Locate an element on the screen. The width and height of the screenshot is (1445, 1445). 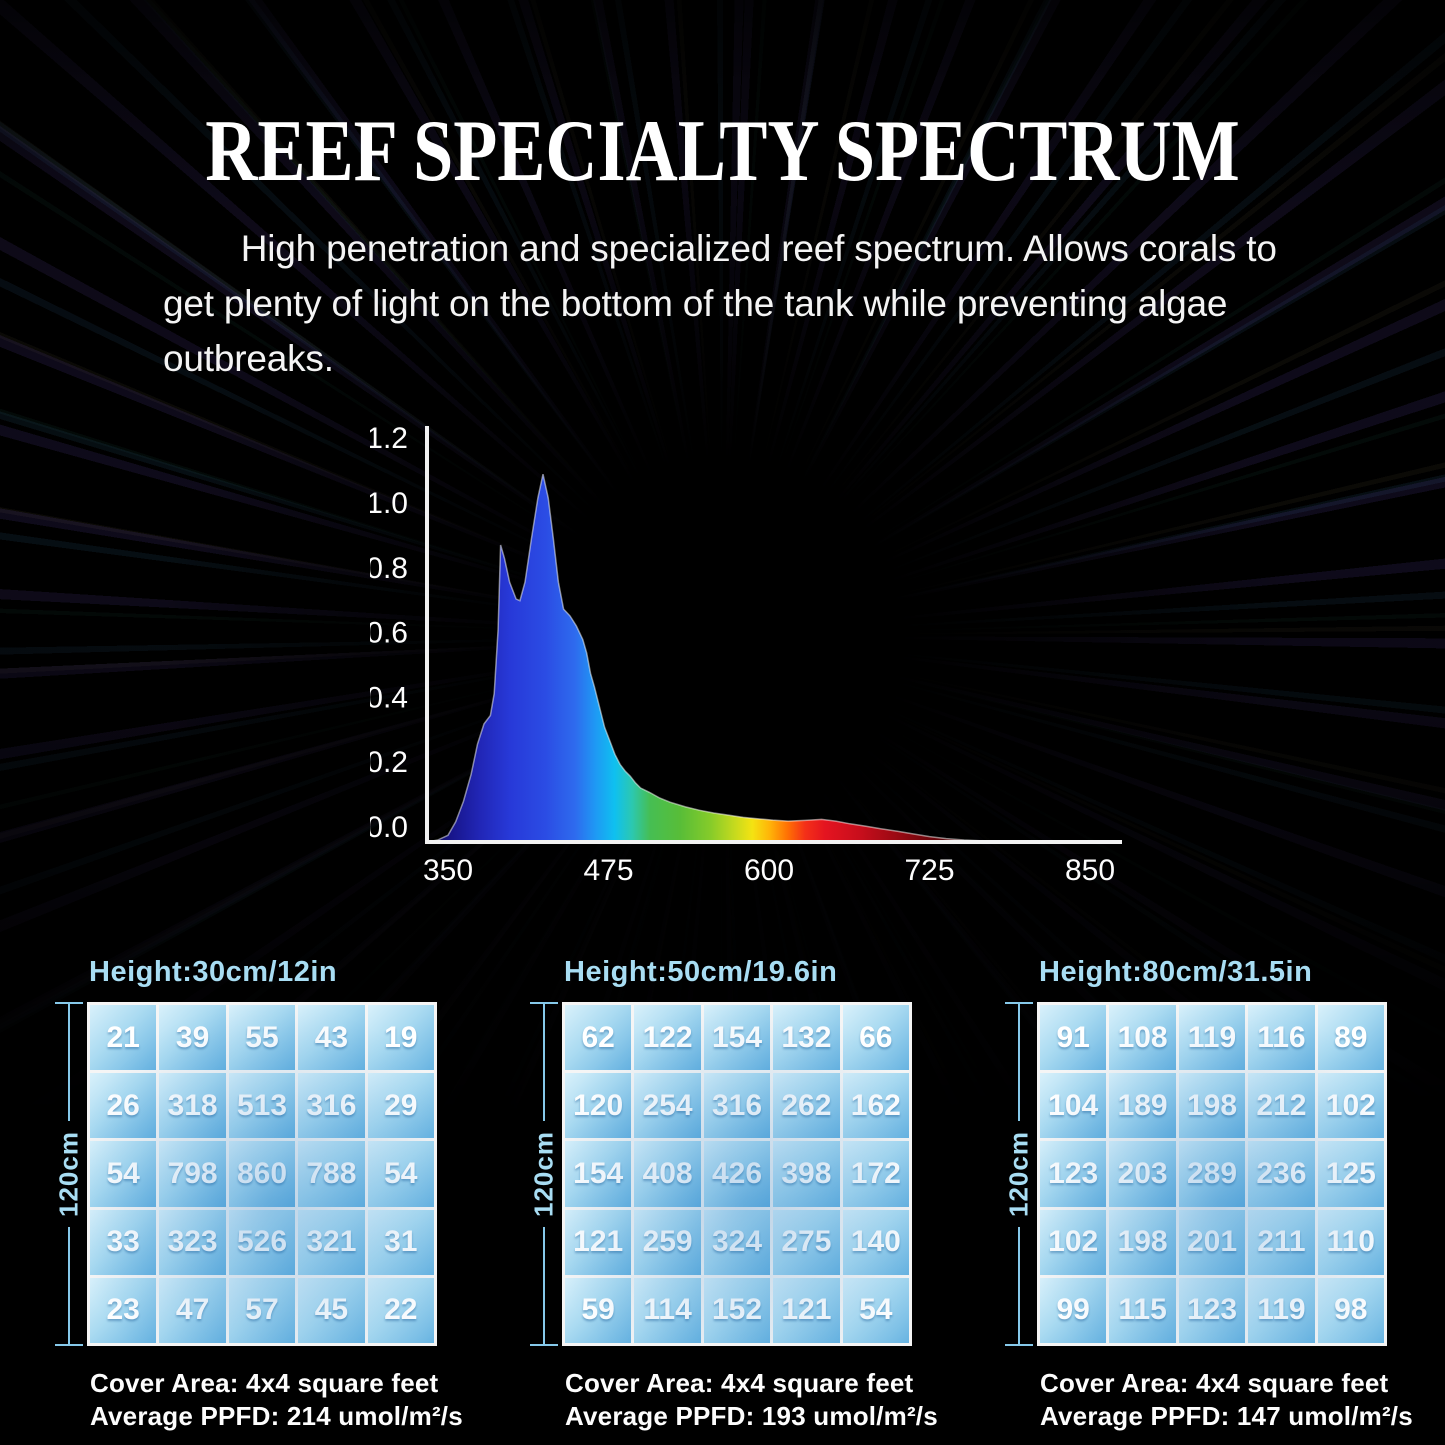
y-tick-label: 0.4 is located at coordinates (389, 697).